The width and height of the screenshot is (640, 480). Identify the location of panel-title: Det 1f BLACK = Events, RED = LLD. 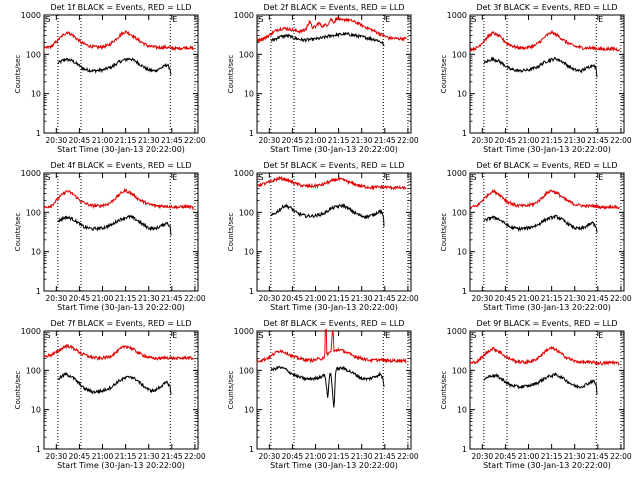
(120, 7).